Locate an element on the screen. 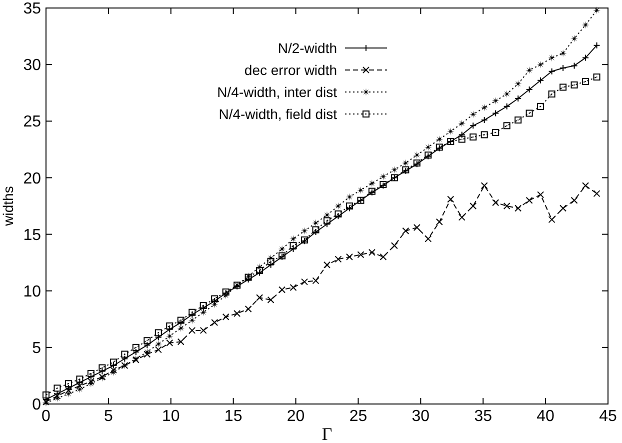 The width and height of the screenshot is (622, 443). y-tick-label: 25 is located at coordinates (32, 122).